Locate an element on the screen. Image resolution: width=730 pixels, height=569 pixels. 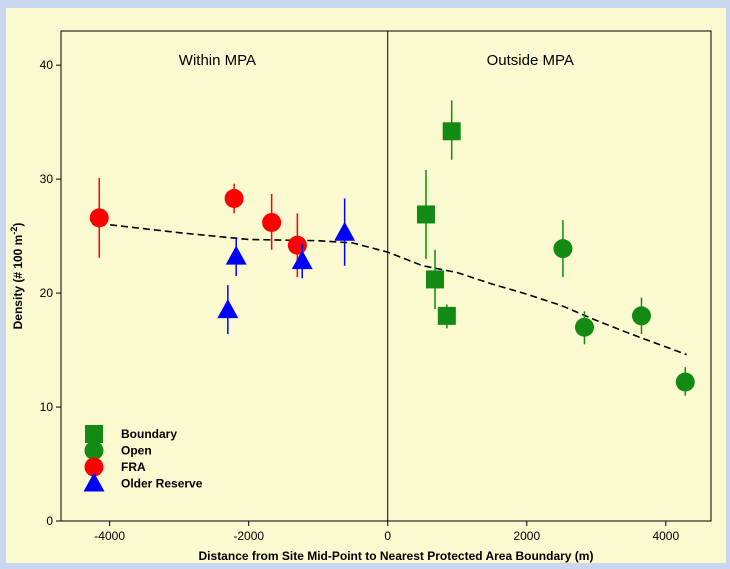
y-tick-label: 10 is located at coordinates (47, 407).